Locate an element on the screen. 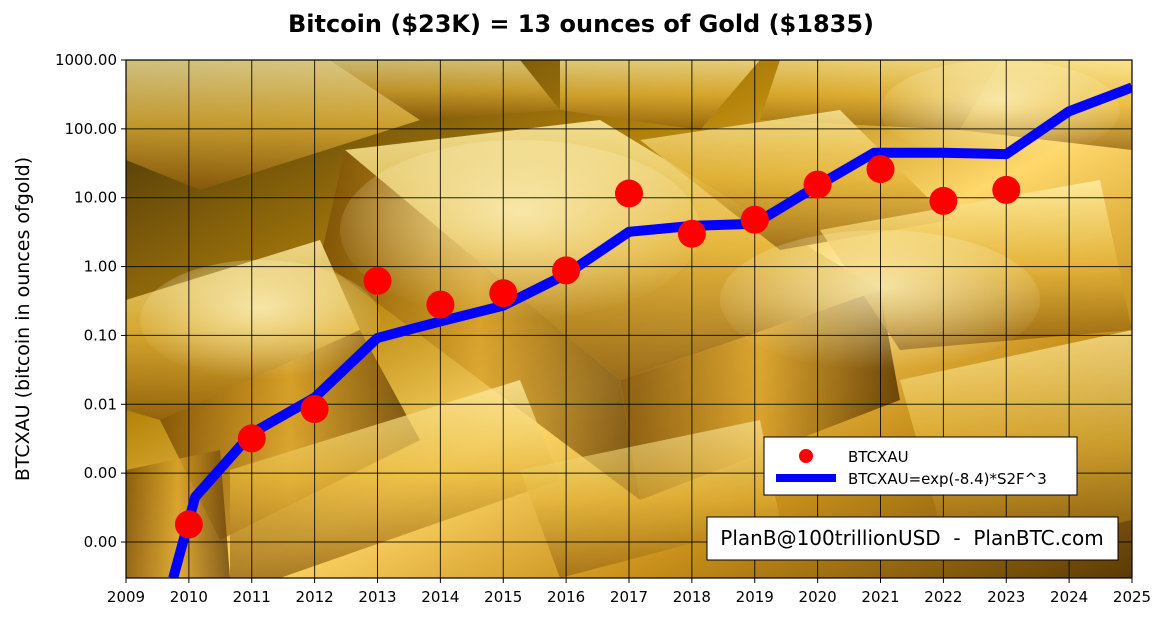  x-tick-label: 2011 is located at coordinates (252, 597).